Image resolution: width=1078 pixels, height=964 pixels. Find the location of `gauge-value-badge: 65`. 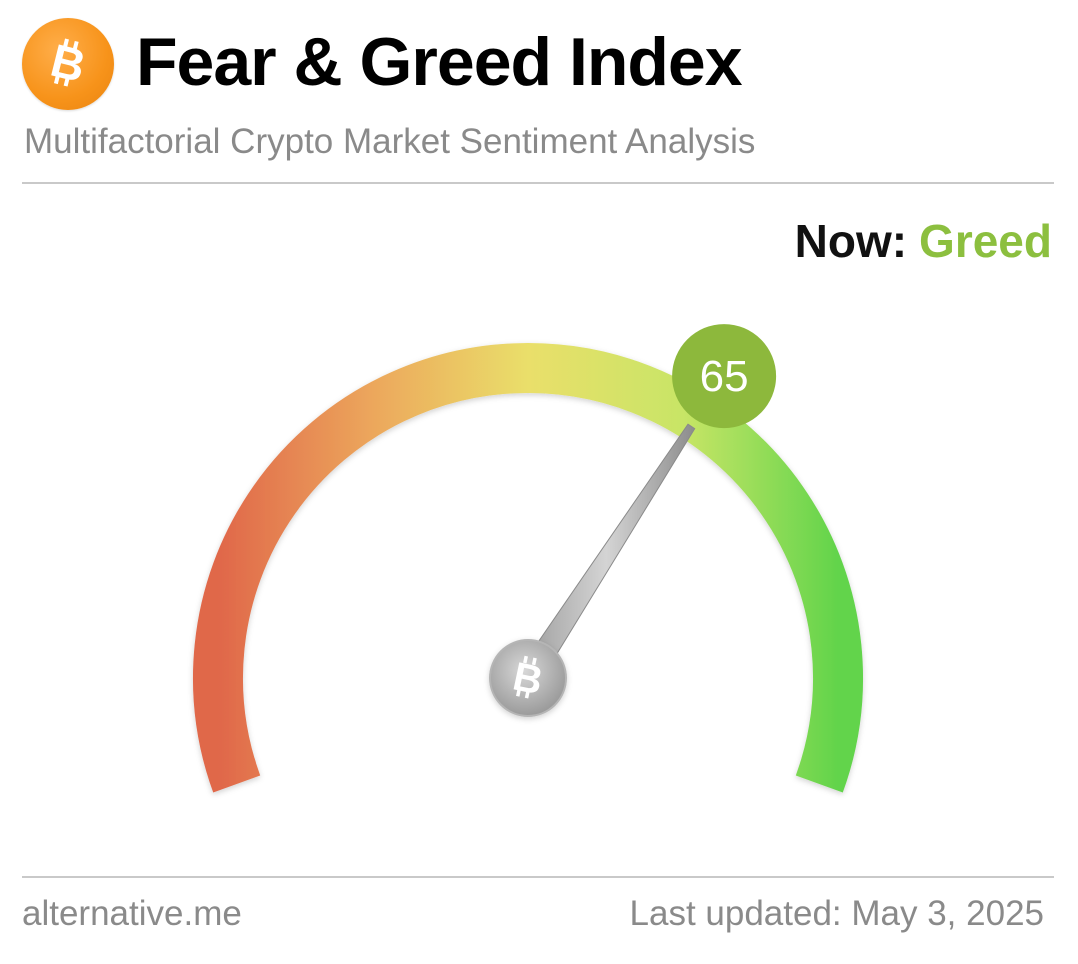

gauge-value-badge: 65 is located at coordinates (724, 376).